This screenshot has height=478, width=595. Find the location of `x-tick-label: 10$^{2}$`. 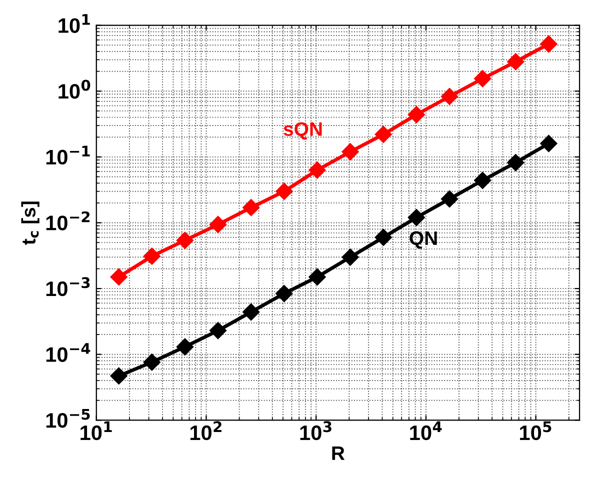

x-tick-label: 10$^{2}$ is located at coordinates (206, 430).